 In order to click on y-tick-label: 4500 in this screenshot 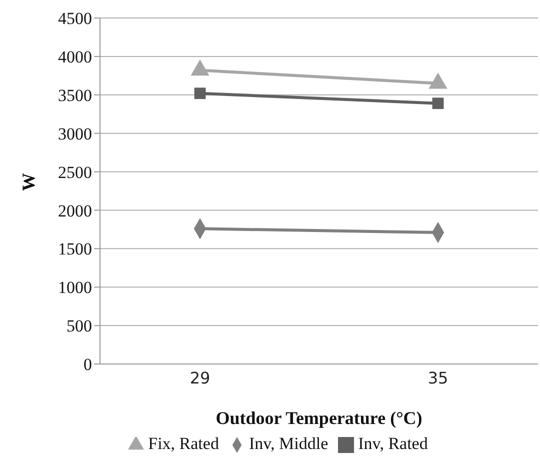, I will do `click(75, 18)`.